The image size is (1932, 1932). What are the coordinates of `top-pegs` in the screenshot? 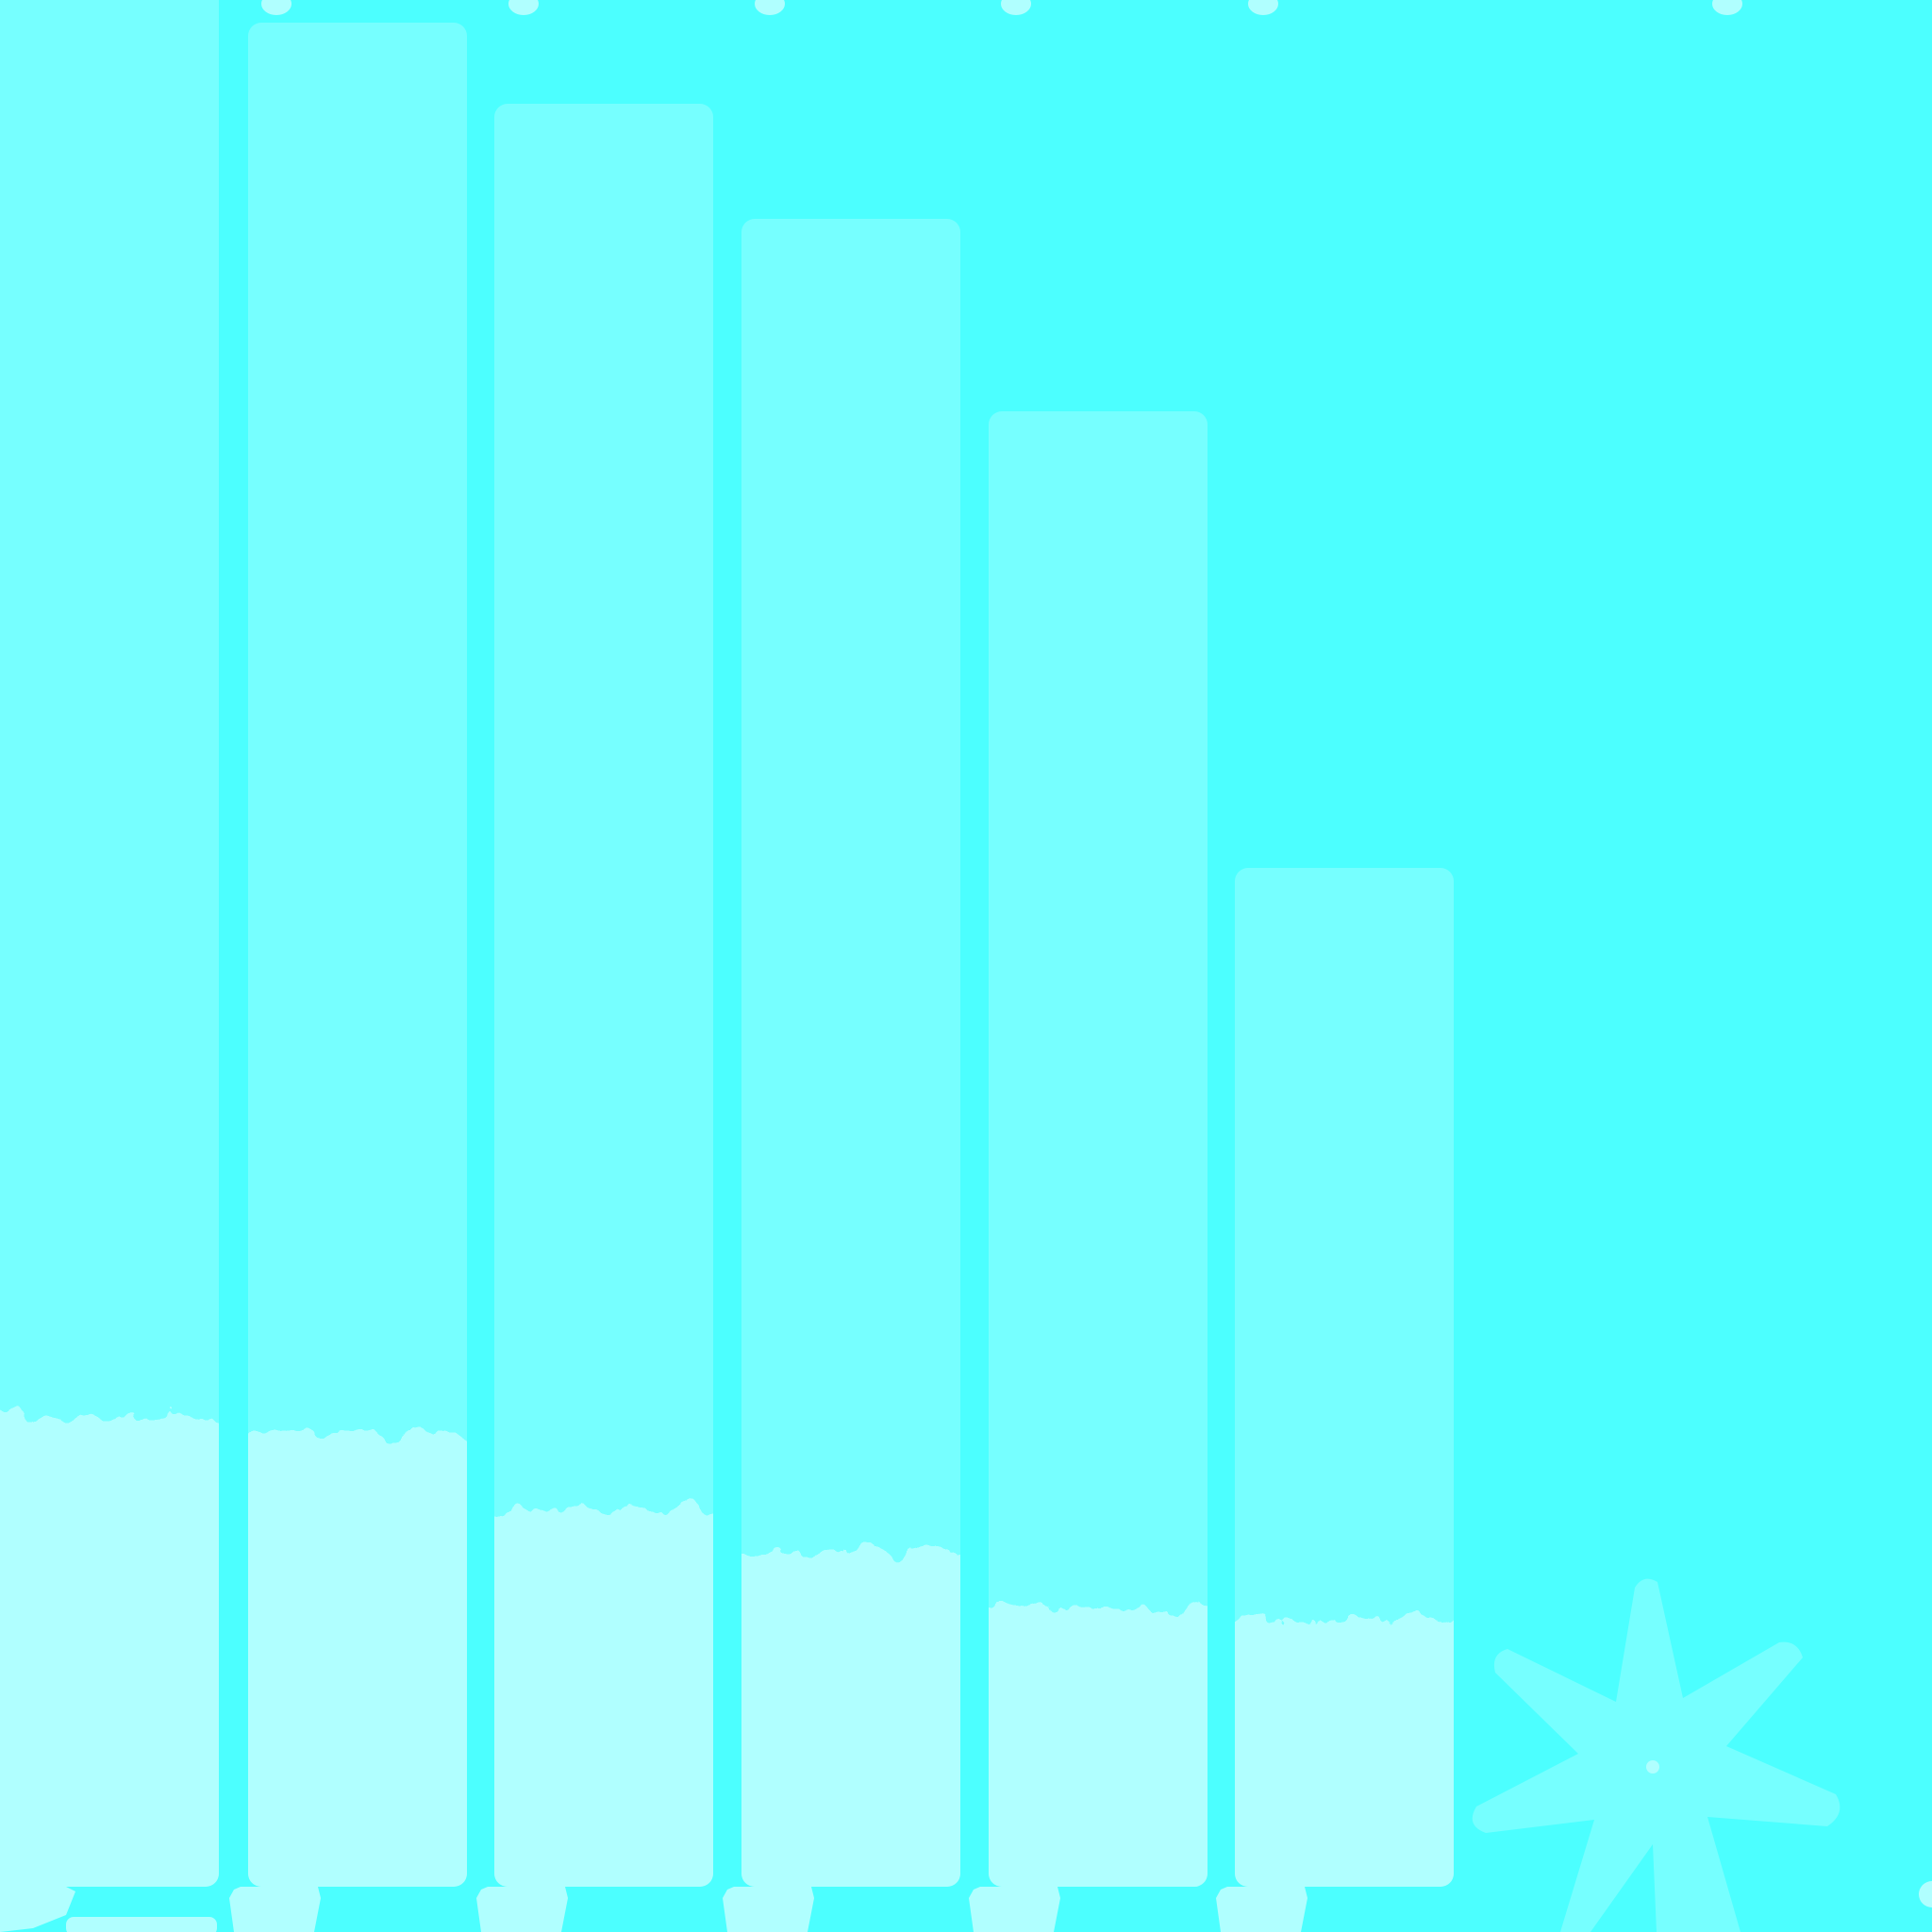 It's located at (1001, 8).